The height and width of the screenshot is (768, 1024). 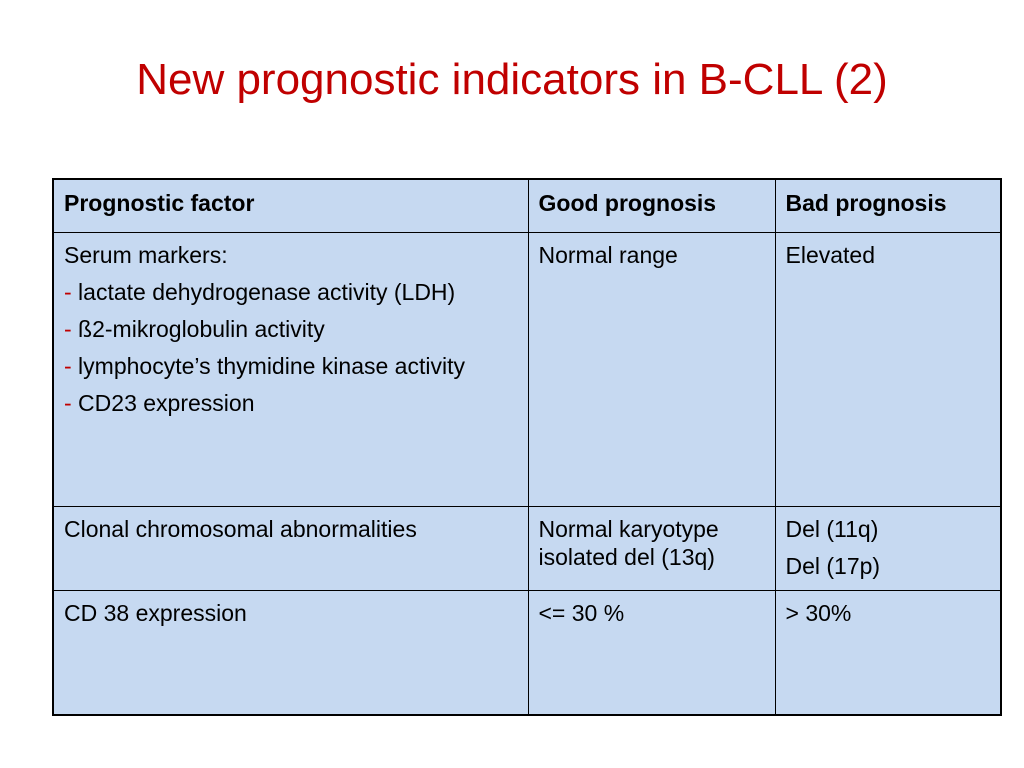 What do you see at coordinates (290, 205) in the screenshot?
I see `header-prognostic-factor: Prognostic factor` at bounding box center [290, 205].